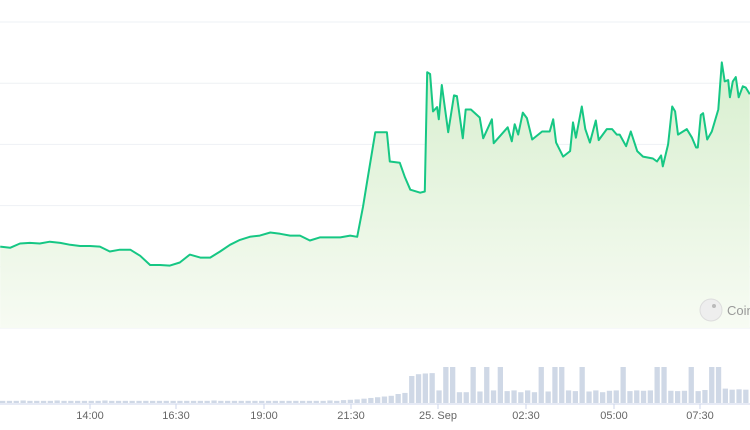 This screenshot has height=430, width=750. What do you see at coordinates (711, 310) in the screenshot?
I see `coingecko-logo-icon` at bounding box center [711, 310].